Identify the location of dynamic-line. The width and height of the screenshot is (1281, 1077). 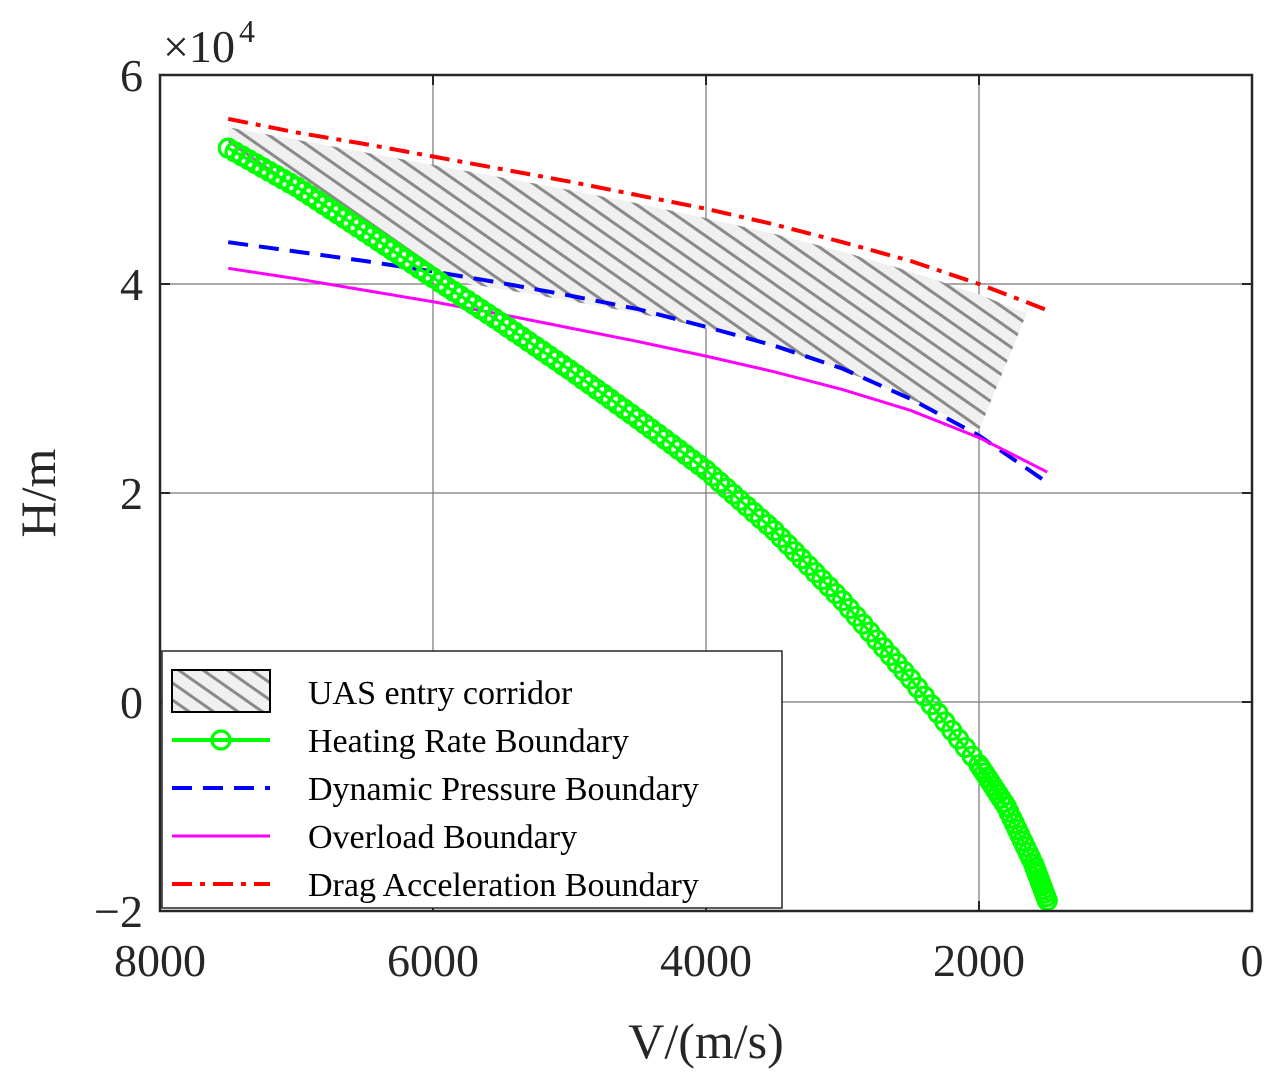
(638, 362).